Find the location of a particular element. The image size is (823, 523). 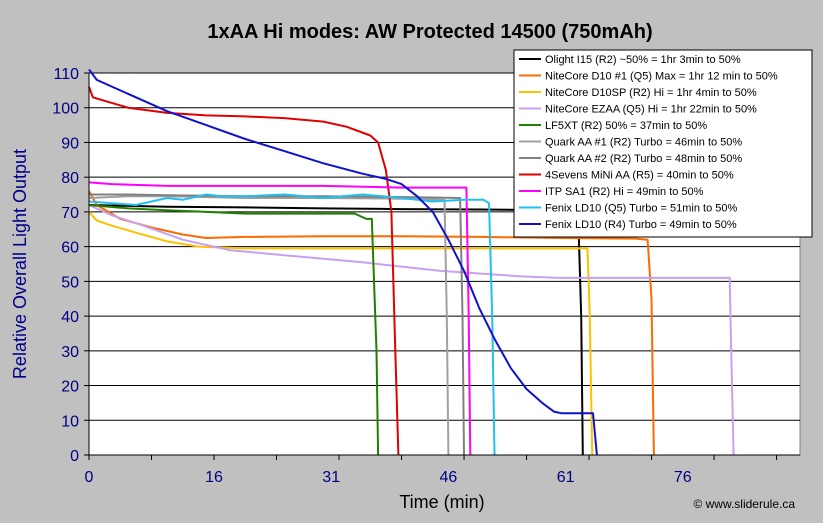

legend-entry: Quark AA #2 (R2) Turbo = 48min to 50% is located at coordinates (643, 159).